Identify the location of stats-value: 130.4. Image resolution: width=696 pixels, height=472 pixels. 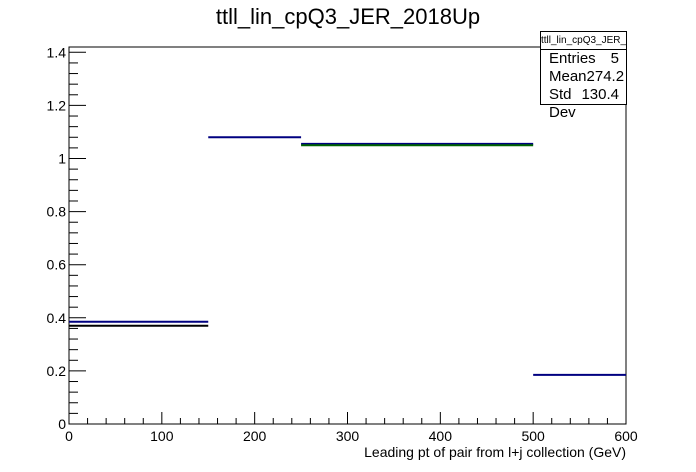
(600, 94).